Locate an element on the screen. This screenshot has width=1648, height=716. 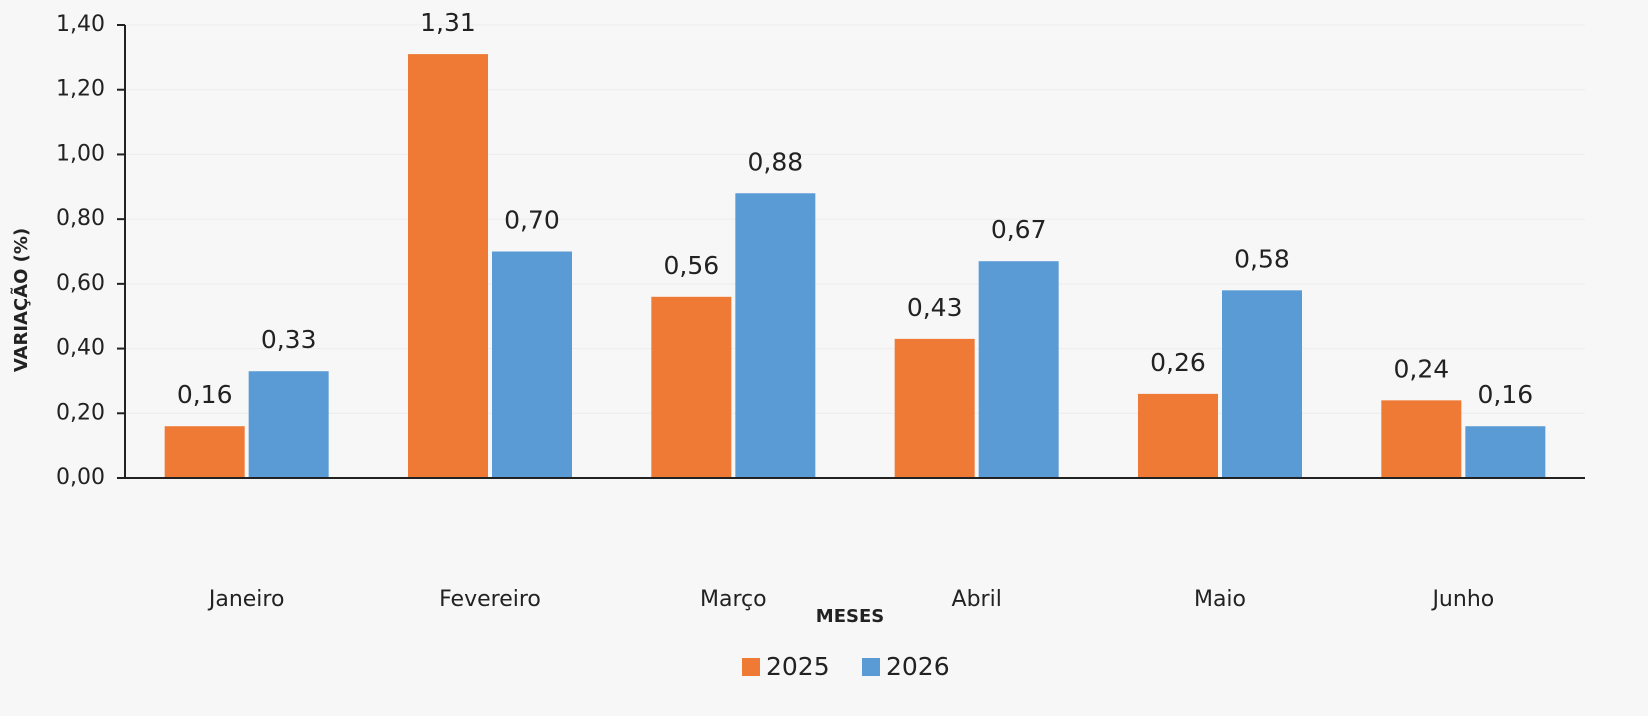
y-tick-label: 0,80 is located at coordinates (80, 218).